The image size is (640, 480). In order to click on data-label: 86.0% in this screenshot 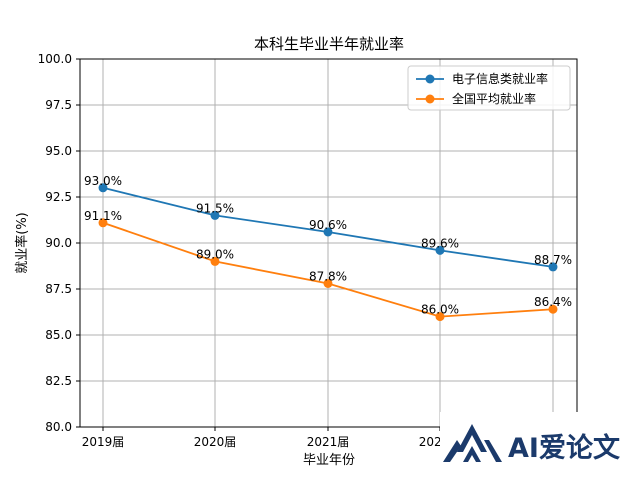, I will do `click(440, 310)`.